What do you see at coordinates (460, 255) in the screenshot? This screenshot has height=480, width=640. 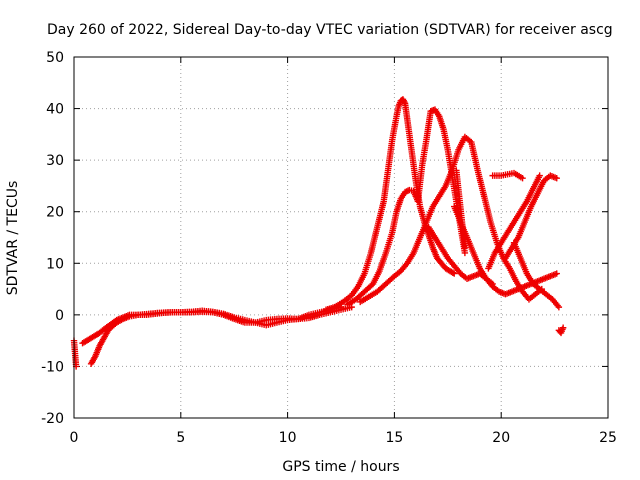 I see `series-arc-g` at bounding box center [460, 255].